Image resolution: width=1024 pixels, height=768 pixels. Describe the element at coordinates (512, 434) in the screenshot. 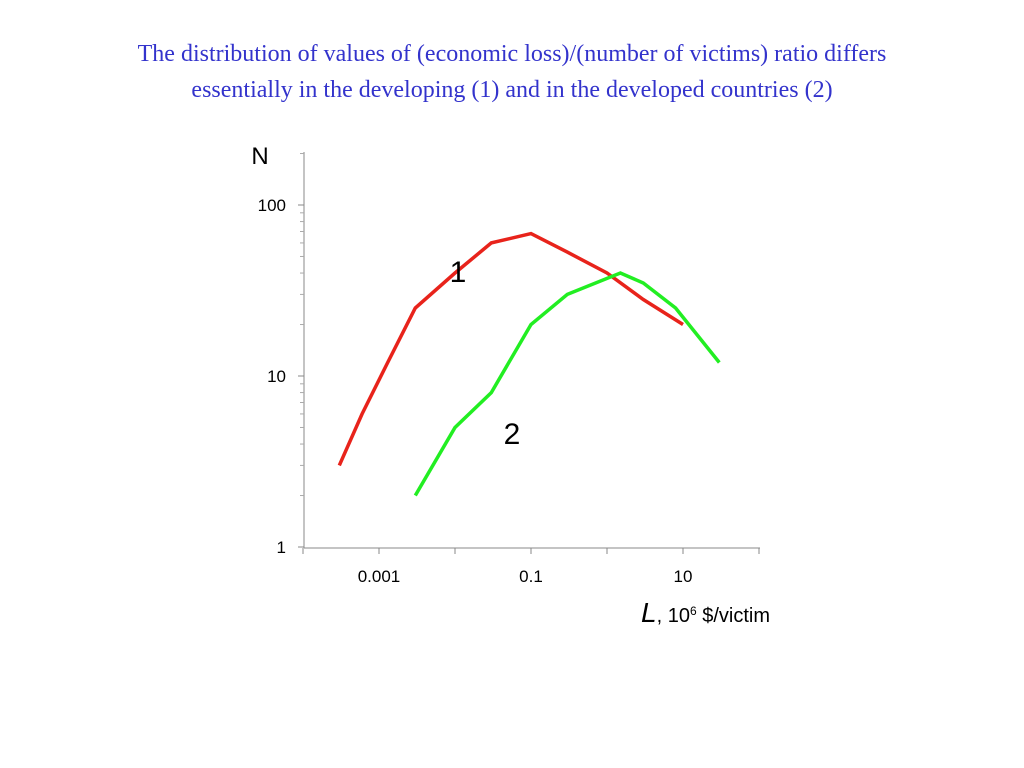

I see `series-2-label: 2` at that location.